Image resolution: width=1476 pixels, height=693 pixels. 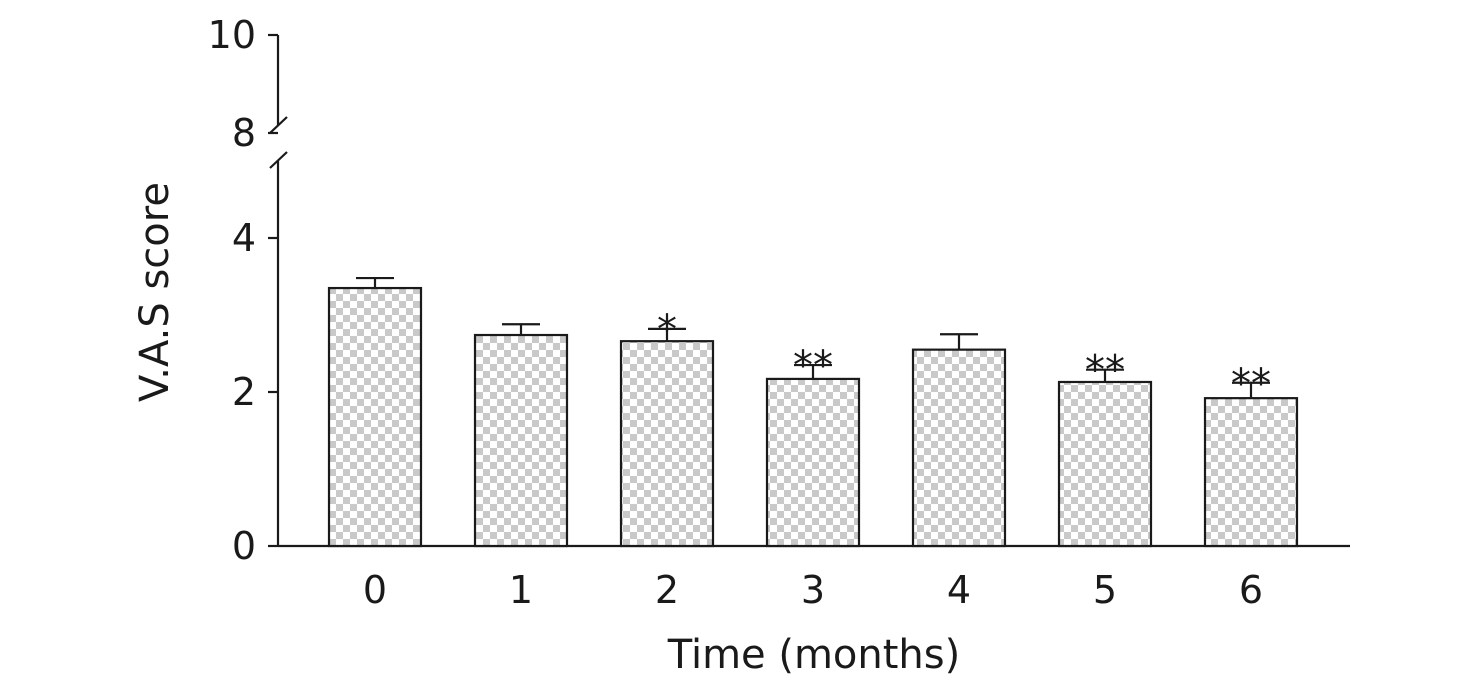 What do you see at coordinates (244, 133) in the screenshot?
I see `y-tick-label: 8` at bounding box center [244, 133].